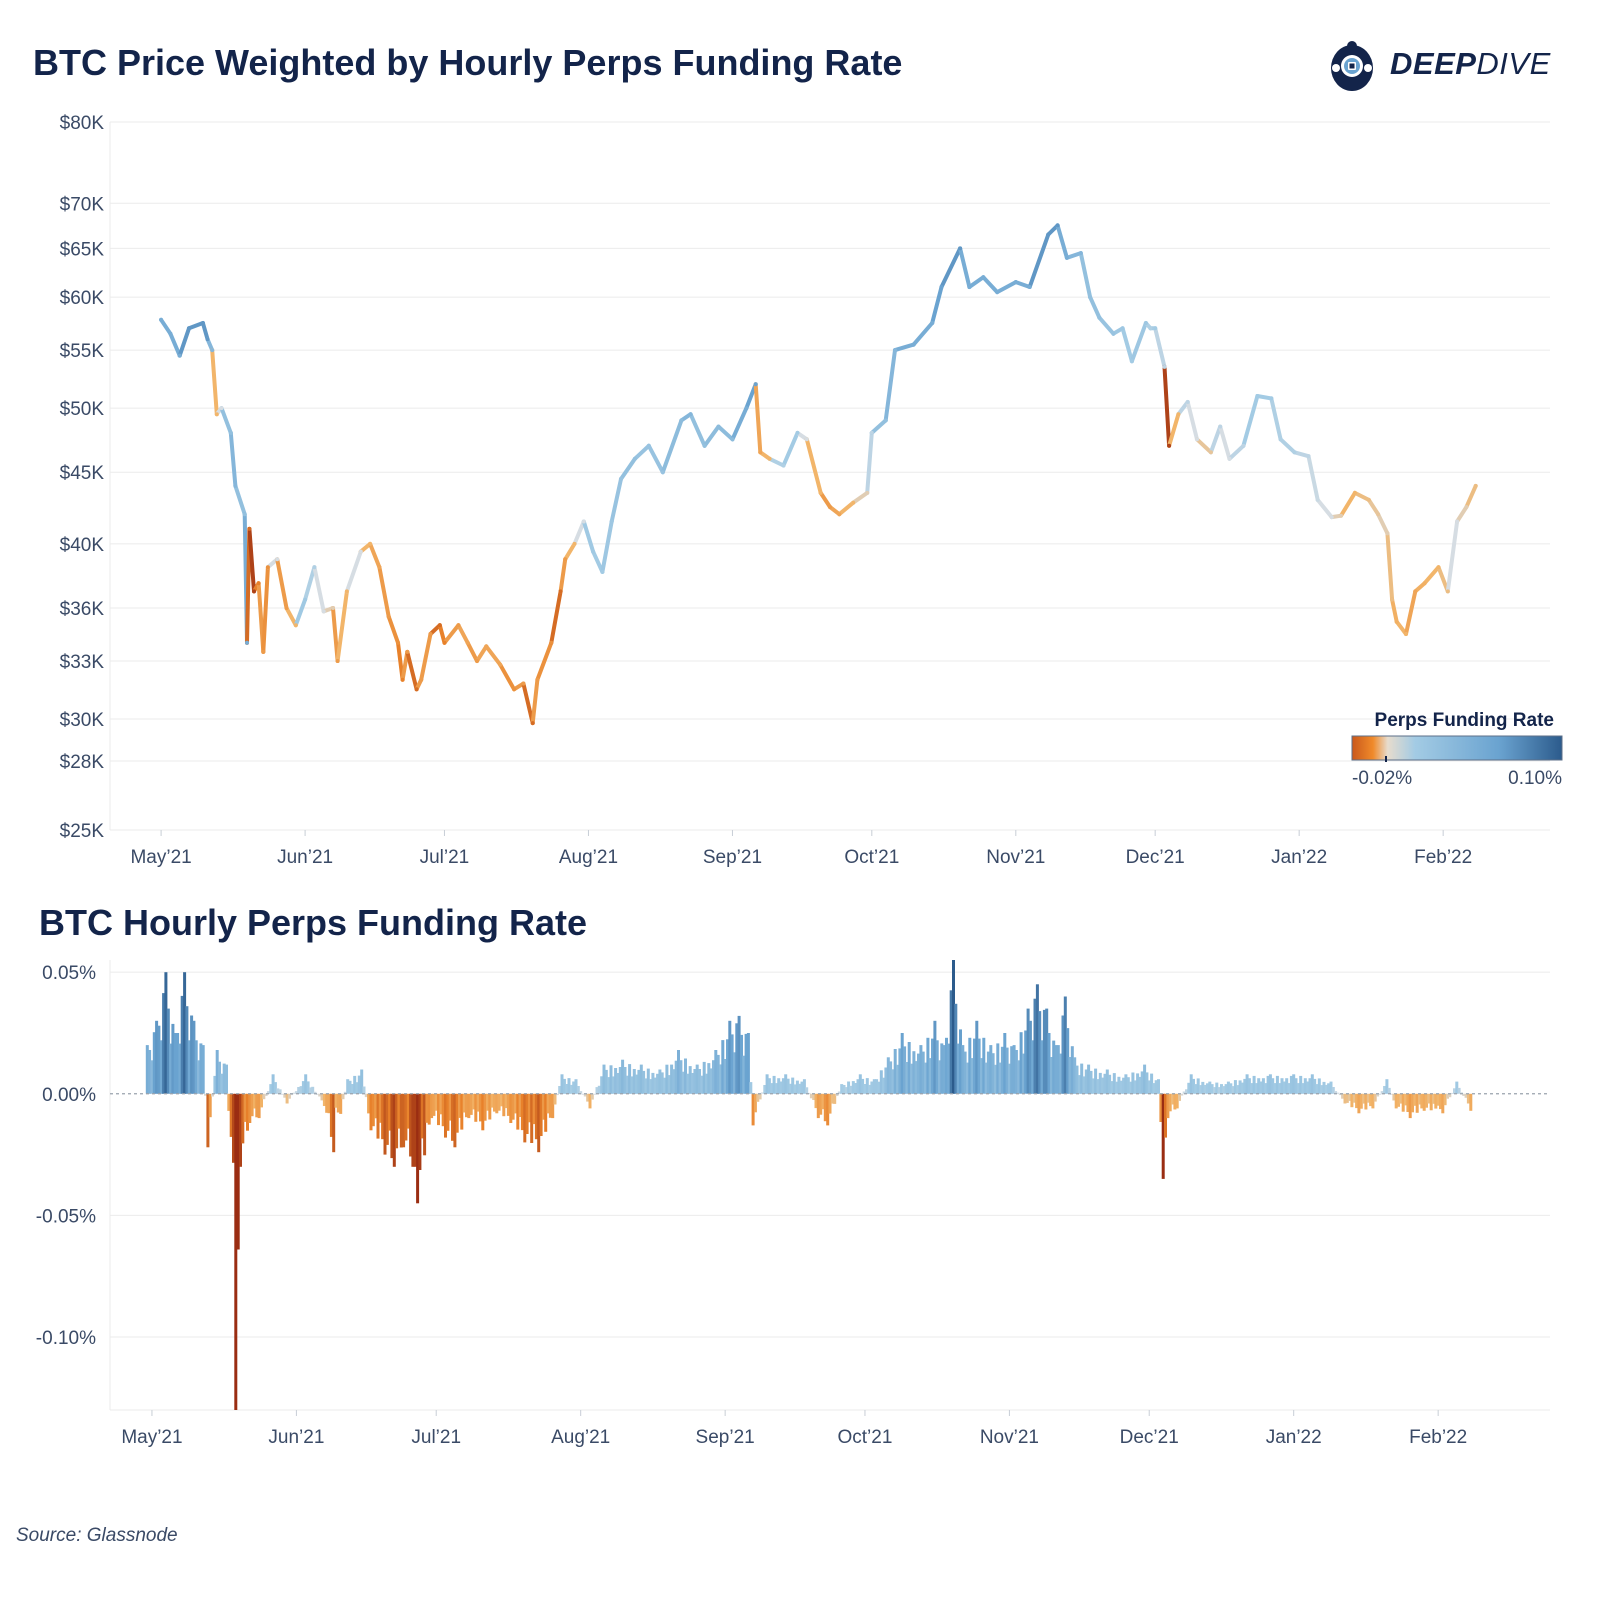 This screenshot has height=1600, width=1600. Describe the element at coordinates (1443, 857) in the screenshot. I see `price-x-tick-label: Feb’22` at that location.